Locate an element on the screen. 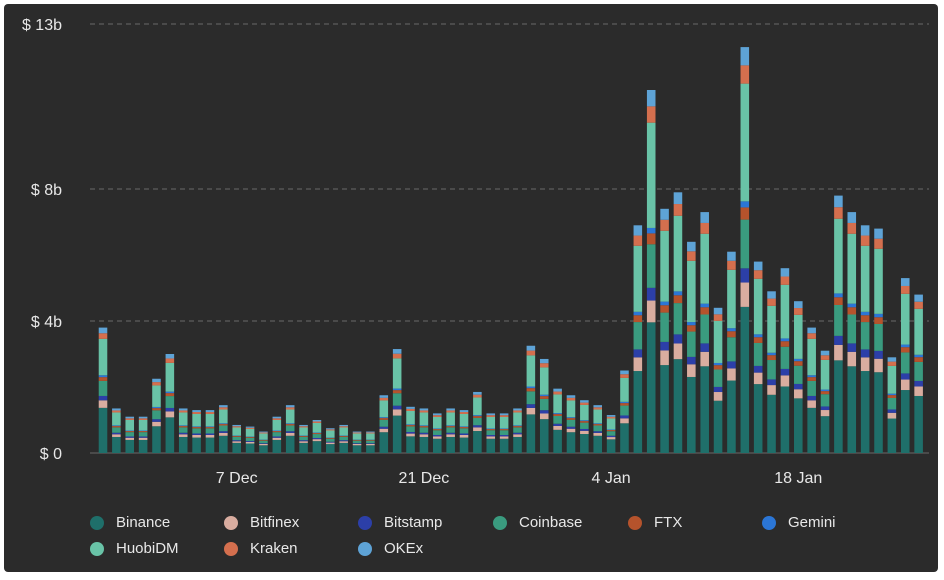 Image resolution: width=944 pixels, height=580 pixels. legend-item-gemini: Gemini is located at coordinates (799, 522).